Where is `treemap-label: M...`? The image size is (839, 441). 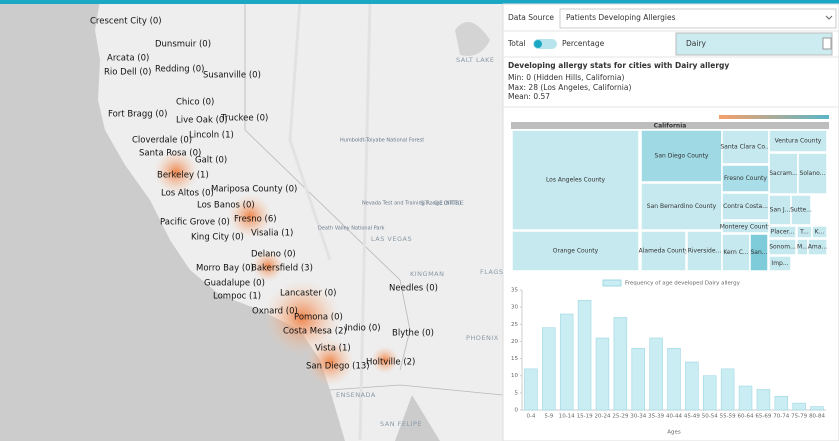 treemap-label: M... is located at coordinates (802, 247).